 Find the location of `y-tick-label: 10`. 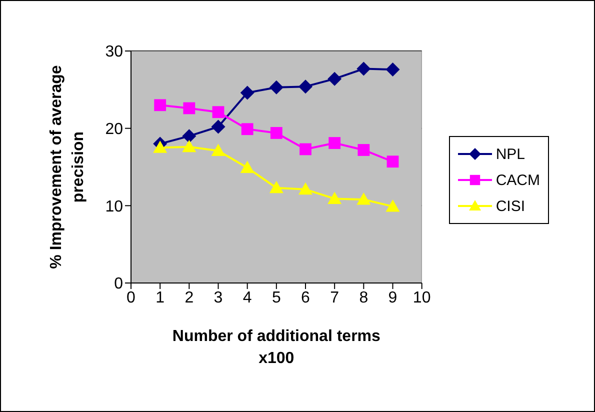

y-tick-label: 10 is located at coordinates (114, 207).